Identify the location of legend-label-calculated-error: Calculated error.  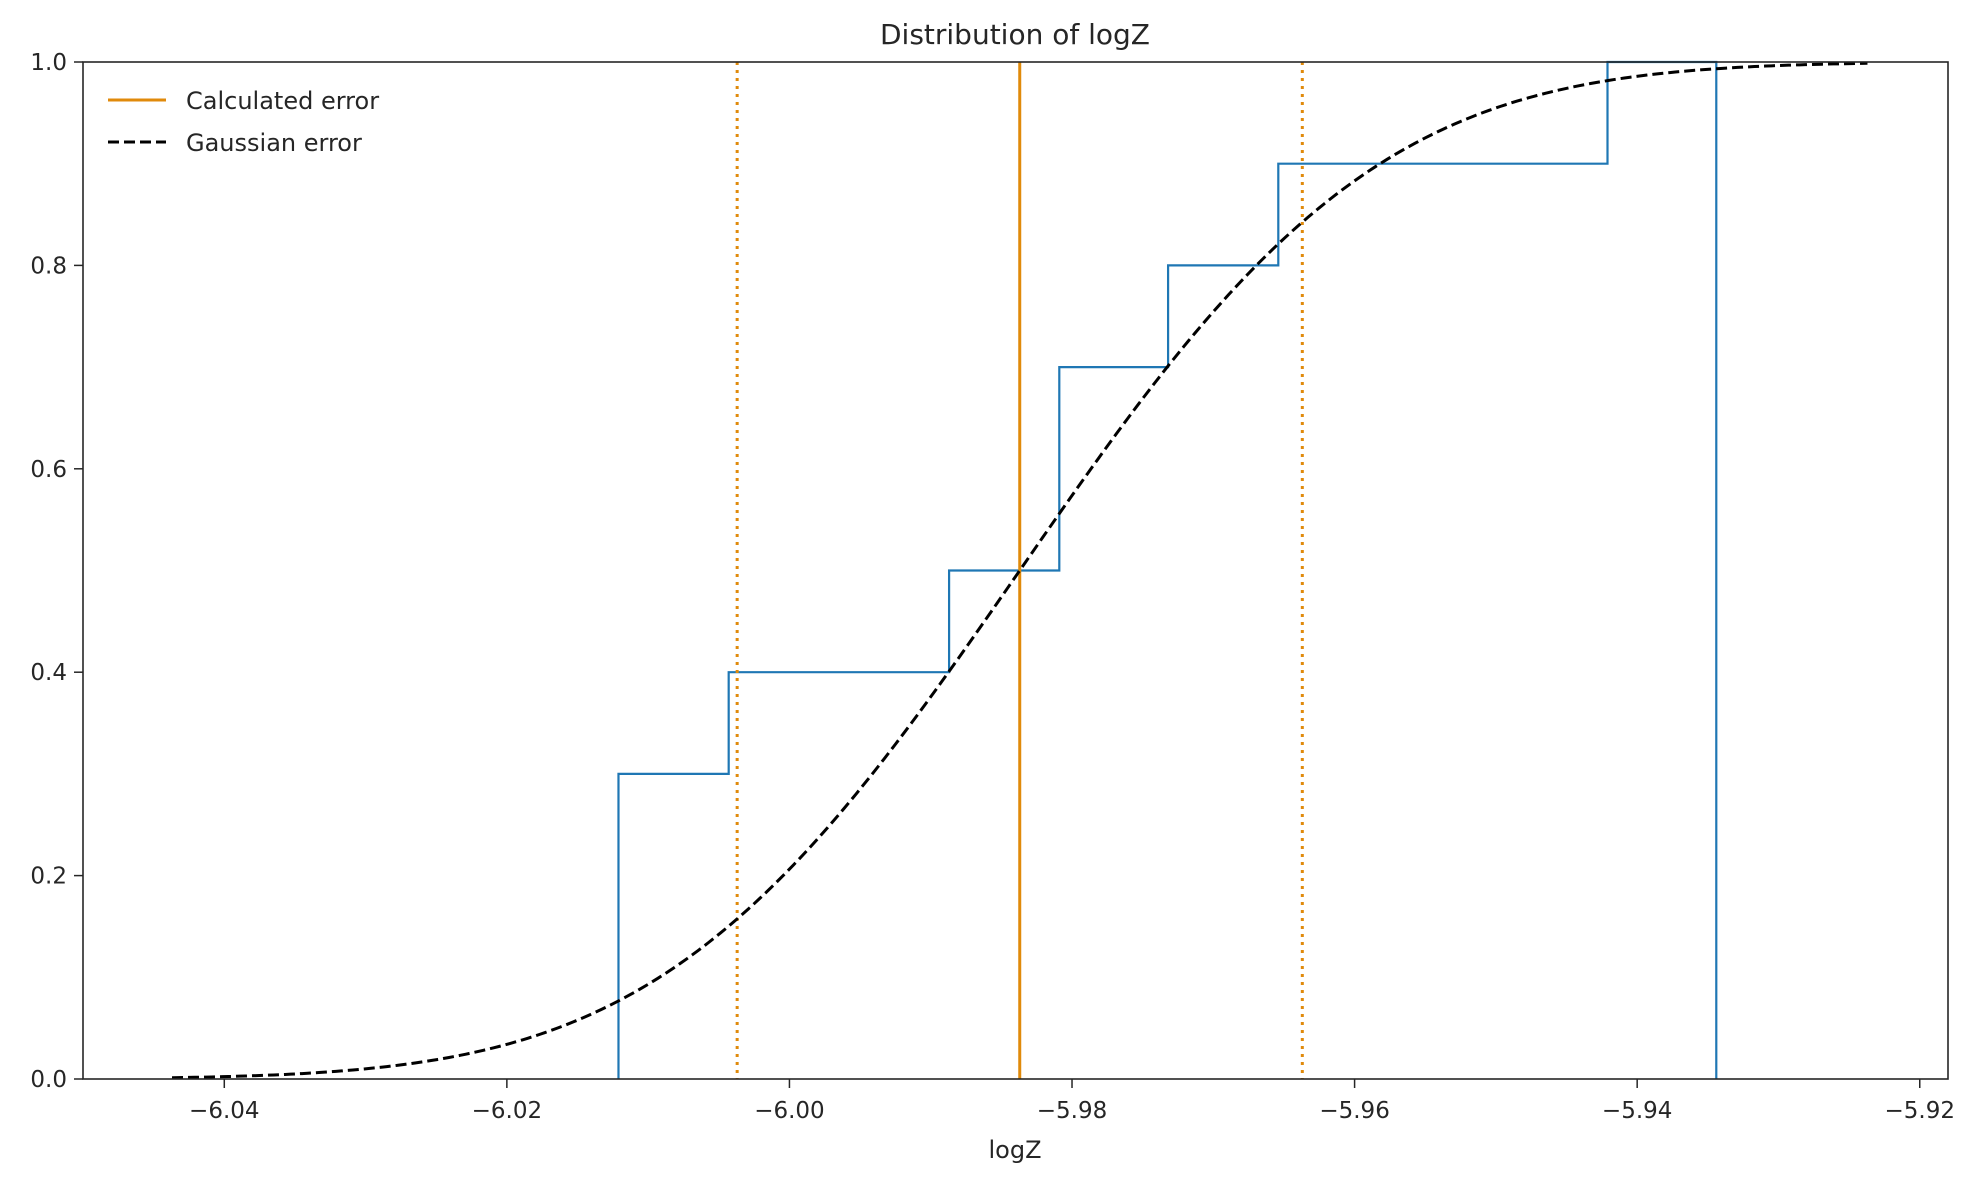
(282, 101).